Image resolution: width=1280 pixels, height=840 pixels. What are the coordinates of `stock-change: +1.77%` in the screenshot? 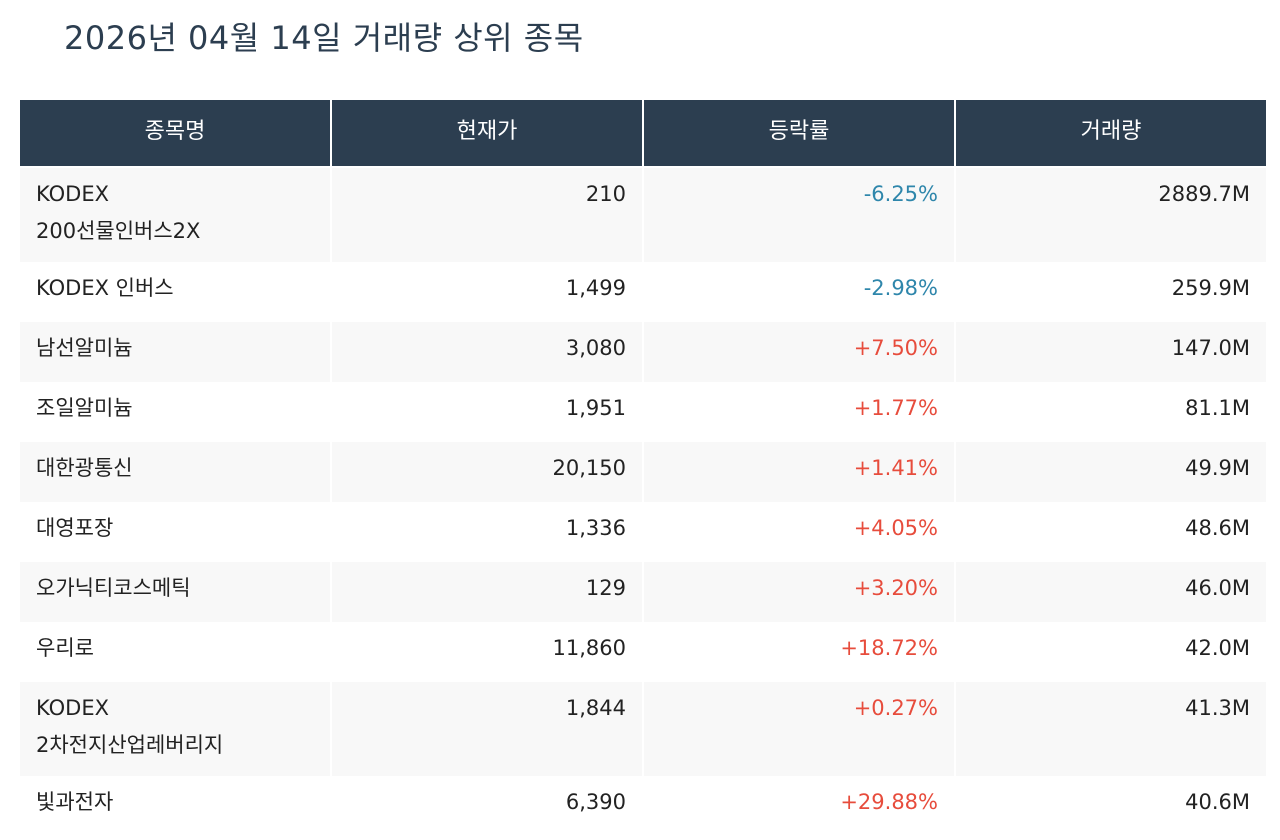 It's located at (799, 412).